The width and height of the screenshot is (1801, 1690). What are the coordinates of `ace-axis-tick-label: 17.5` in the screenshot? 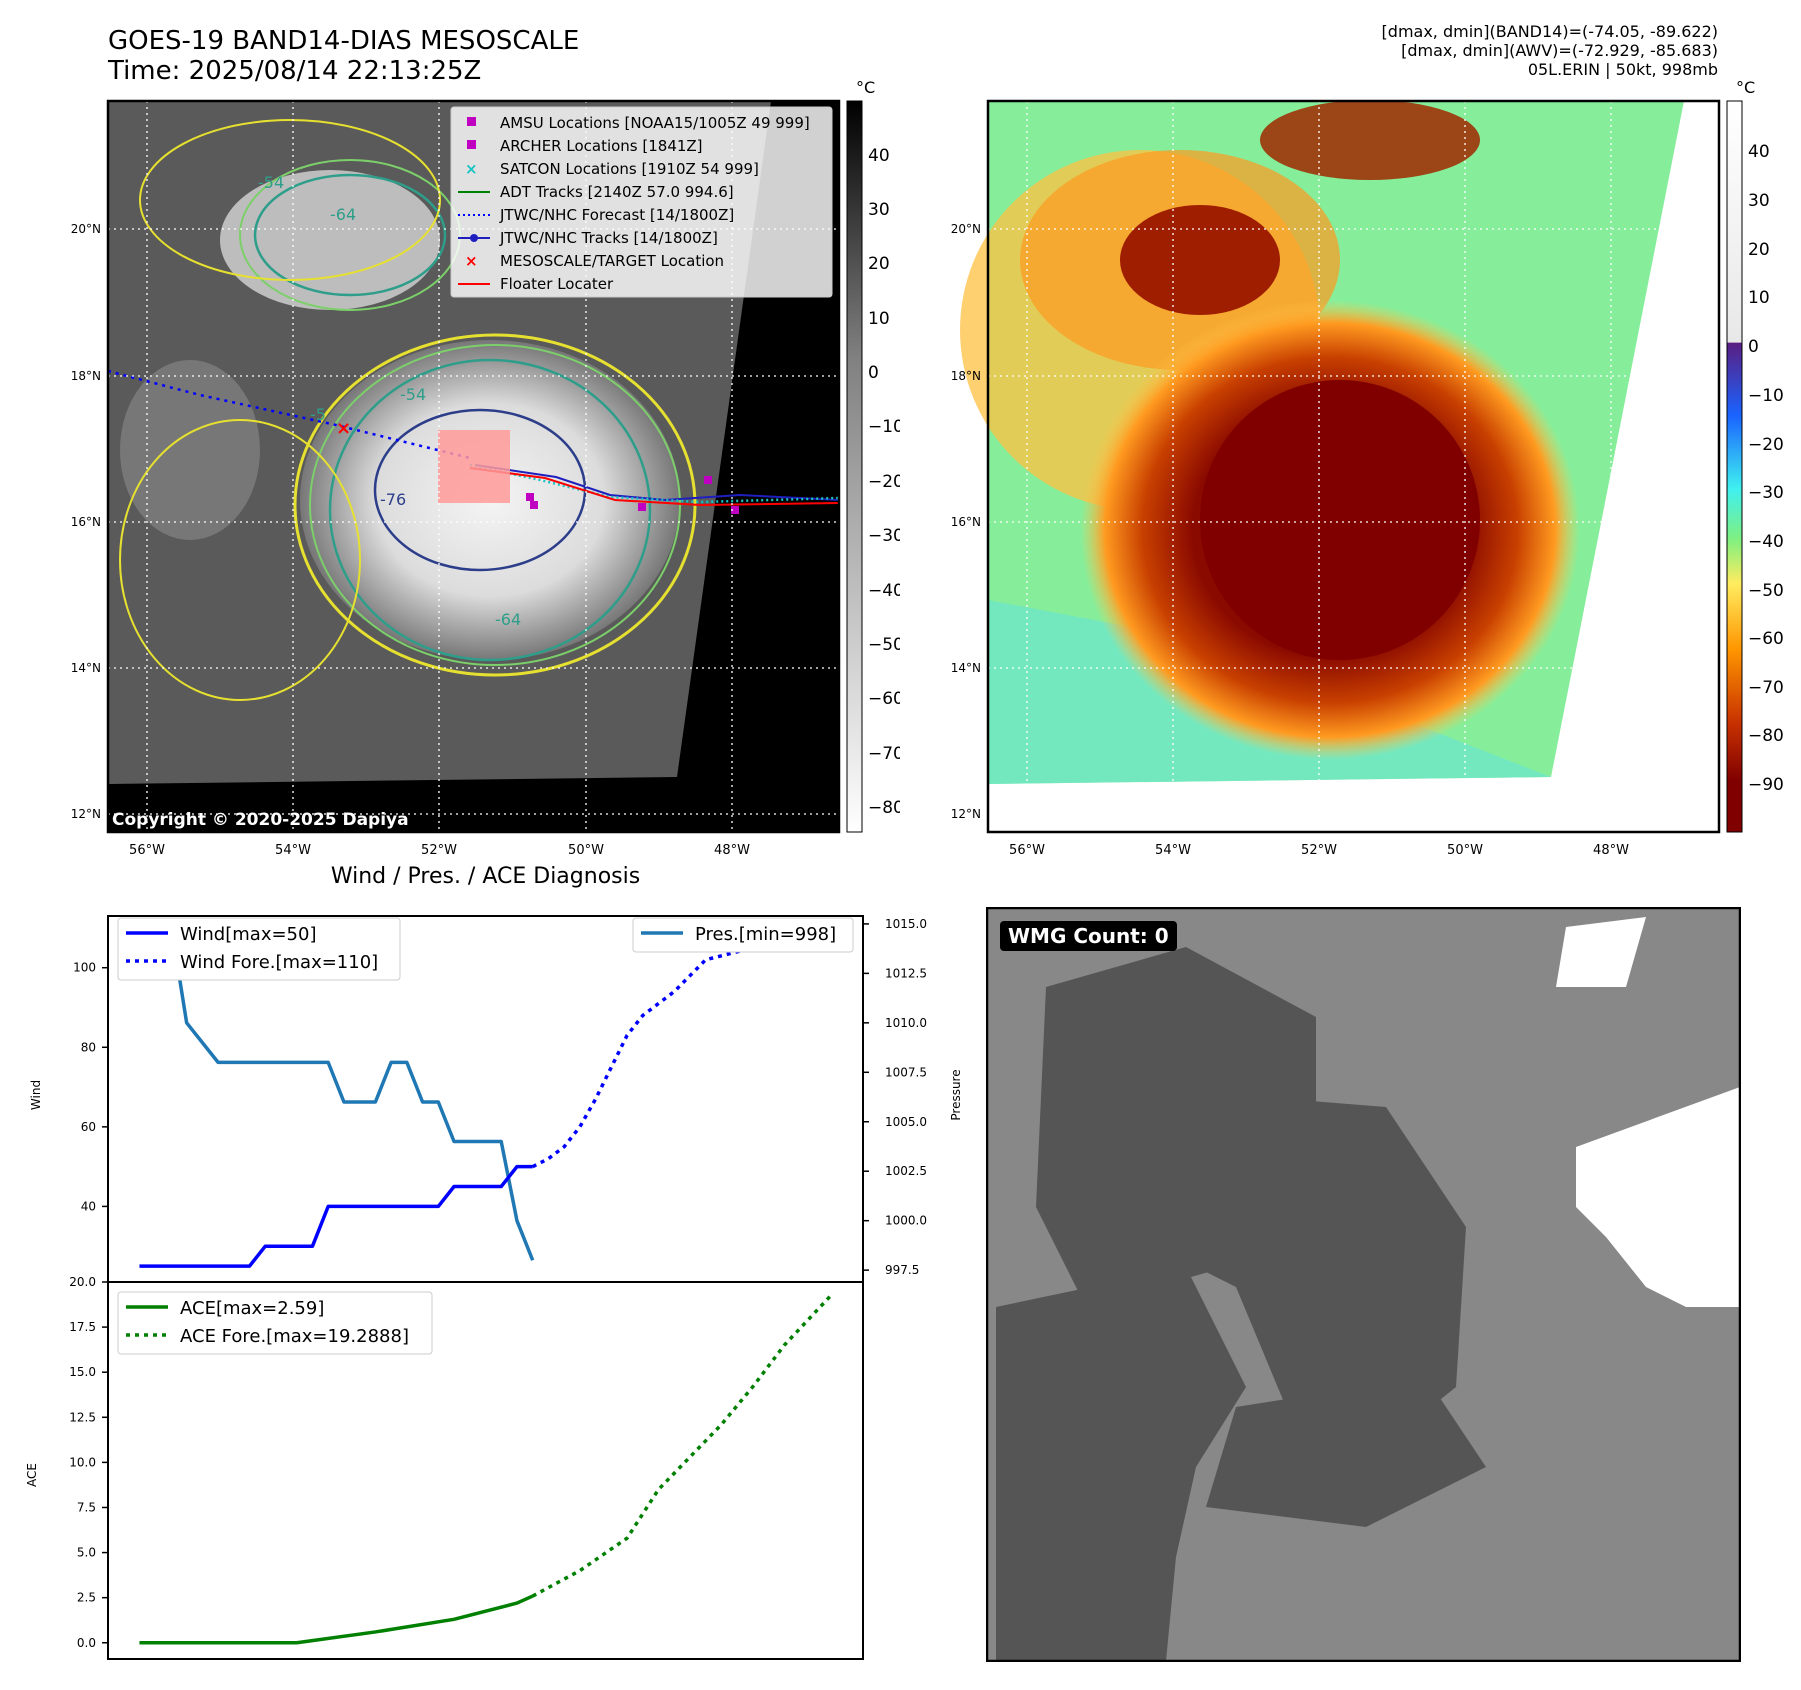 It's located at (82, 1327).